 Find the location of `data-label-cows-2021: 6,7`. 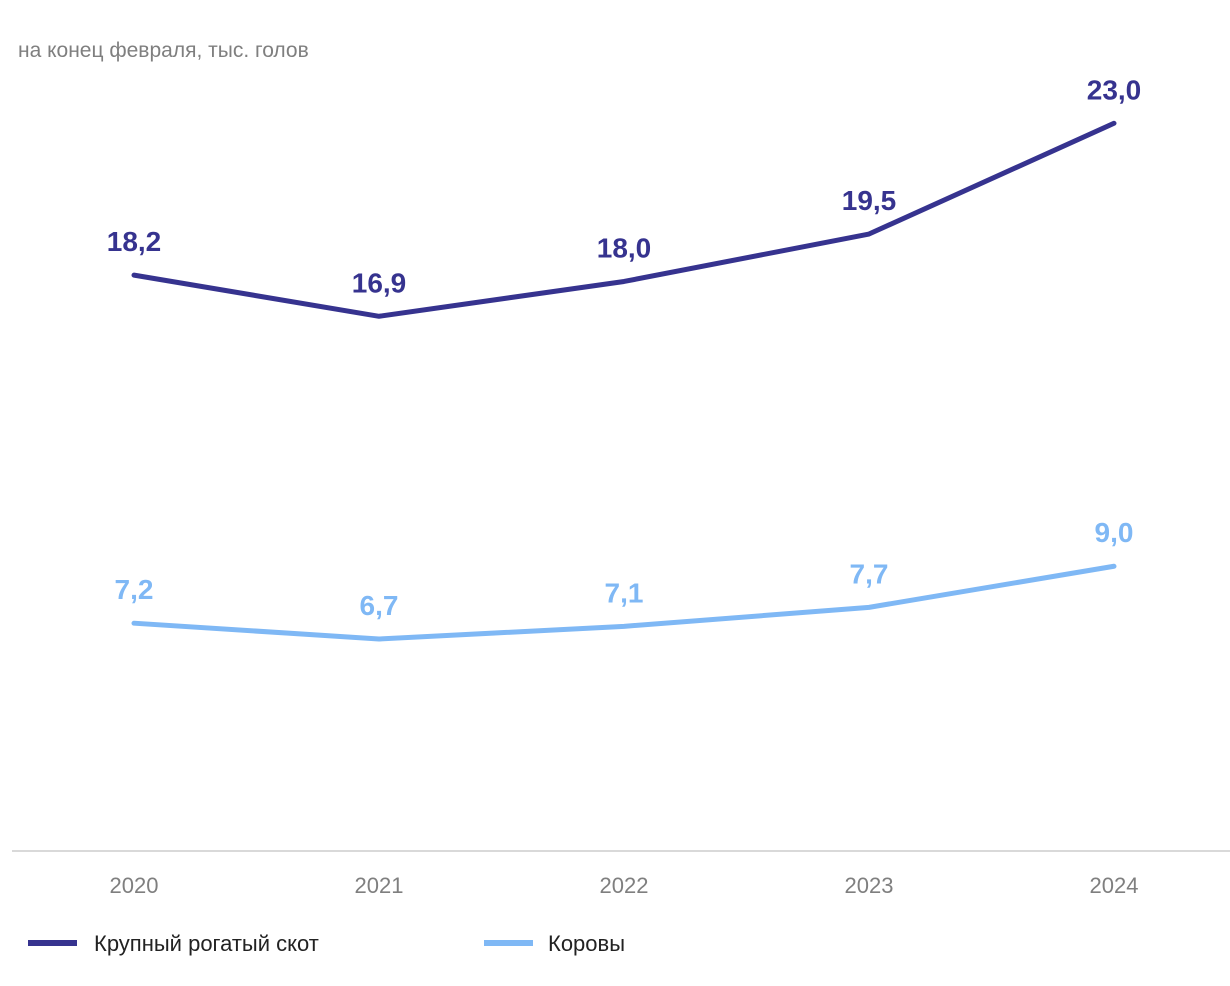

data-label-cows-2021: 6,7 is located at coordinates (379, 605).